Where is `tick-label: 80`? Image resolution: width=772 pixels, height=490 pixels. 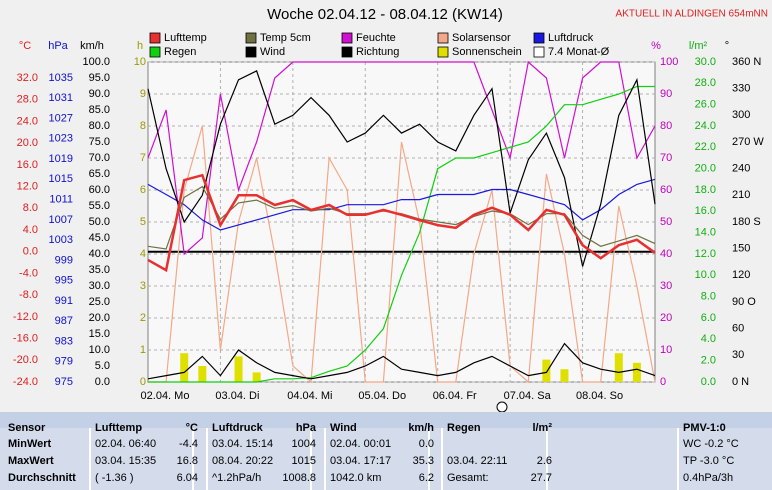 tick-label: 80 is located at coordinates (666, 126).